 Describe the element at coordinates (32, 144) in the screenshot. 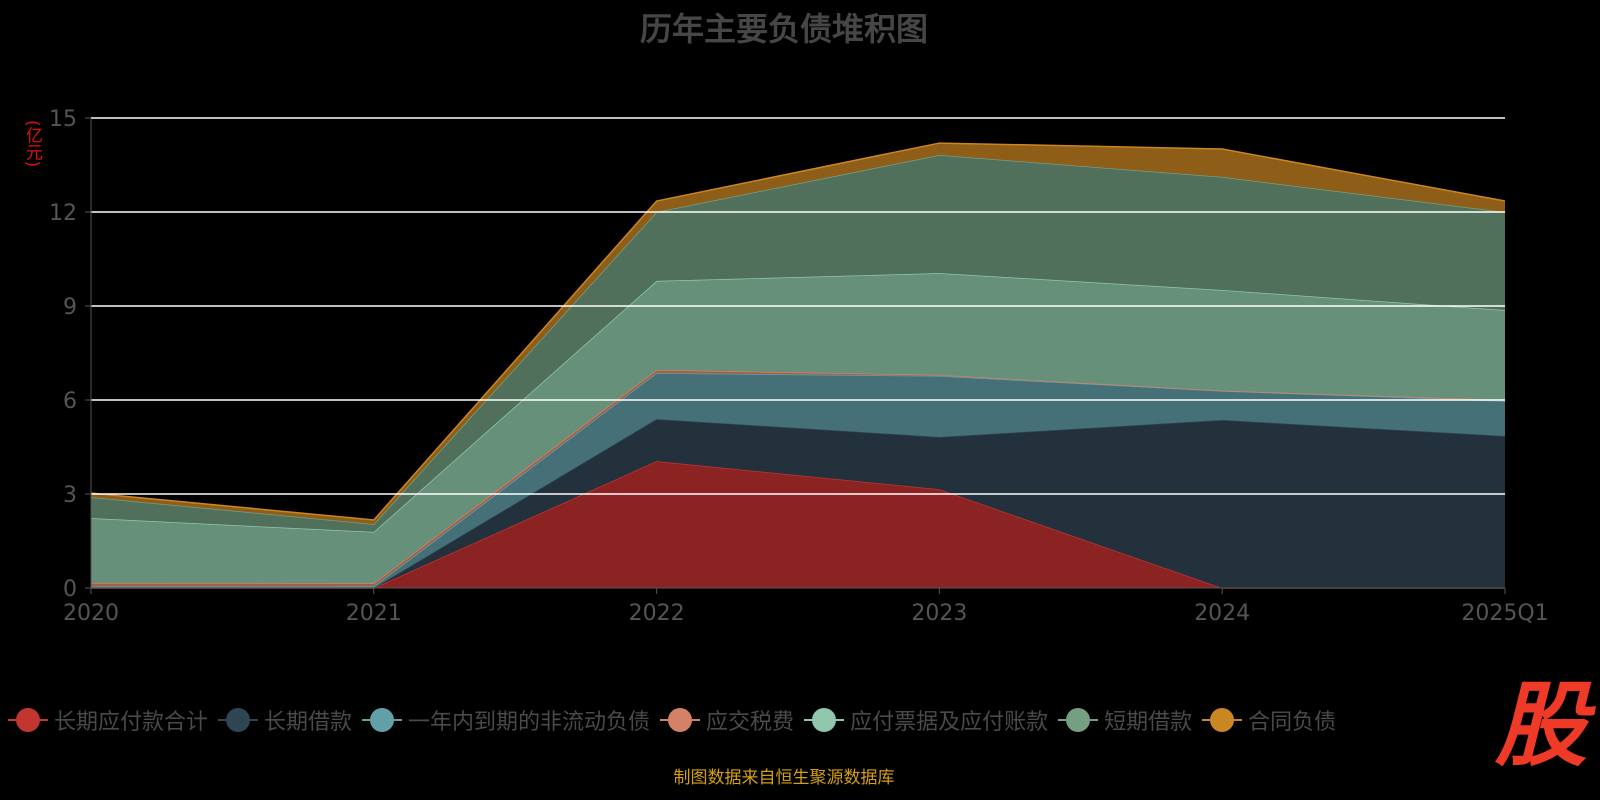

I see `y-axis-unit: (亿元)` at that location.